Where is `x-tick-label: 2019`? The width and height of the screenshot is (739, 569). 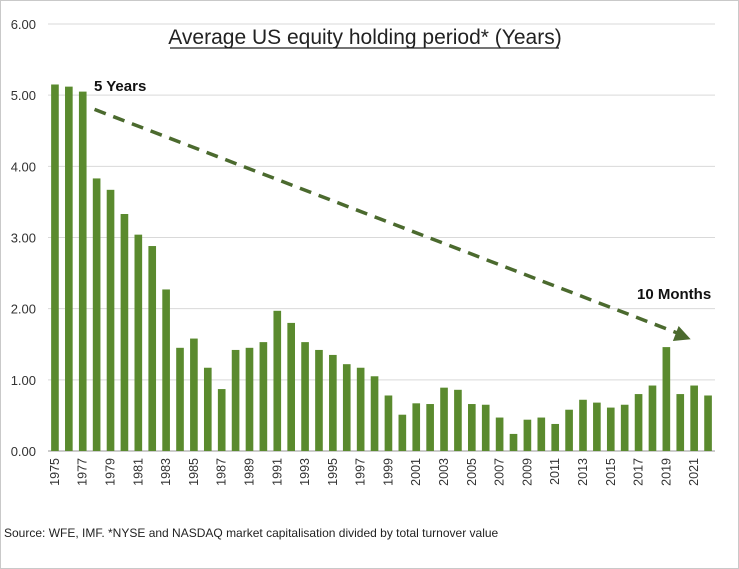 x-tick-label: 2019 is located at coordinates (666, 472).